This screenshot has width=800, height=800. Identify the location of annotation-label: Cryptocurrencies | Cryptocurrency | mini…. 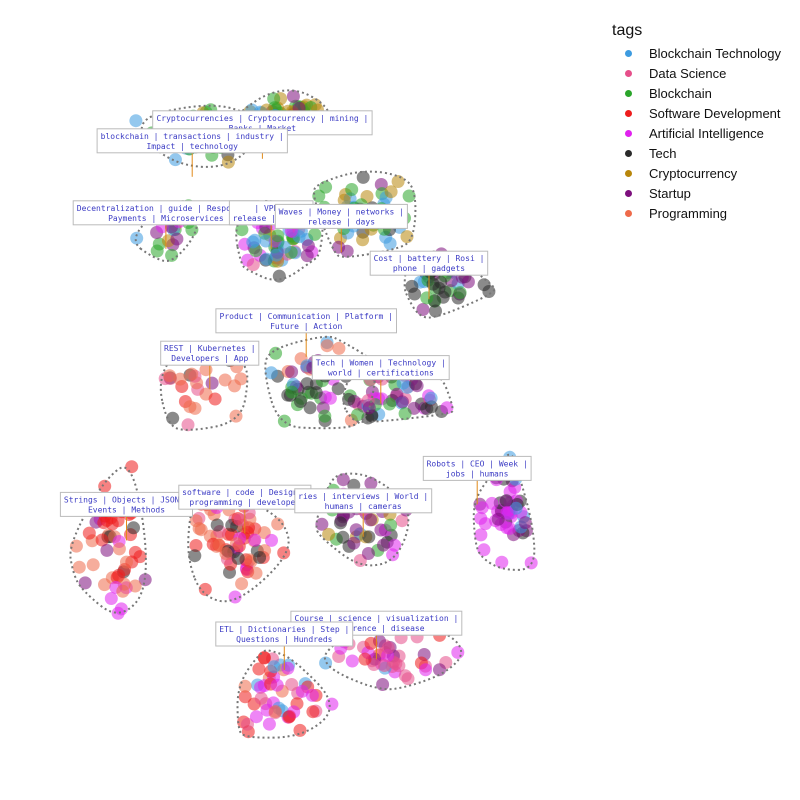
(262, 118).